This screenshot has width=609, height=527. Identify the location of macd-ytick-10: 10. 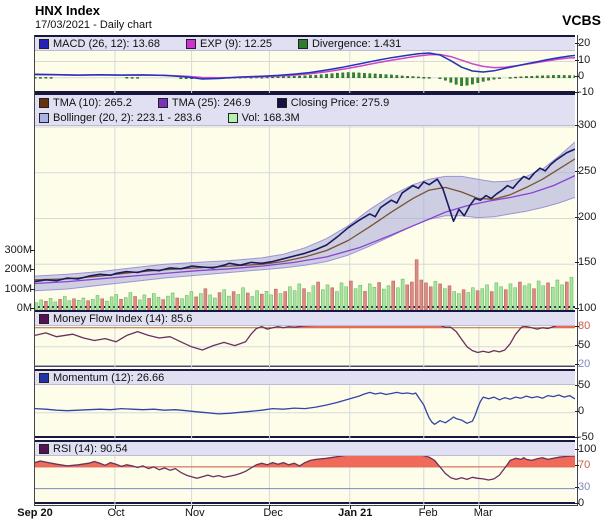
(584, 59).